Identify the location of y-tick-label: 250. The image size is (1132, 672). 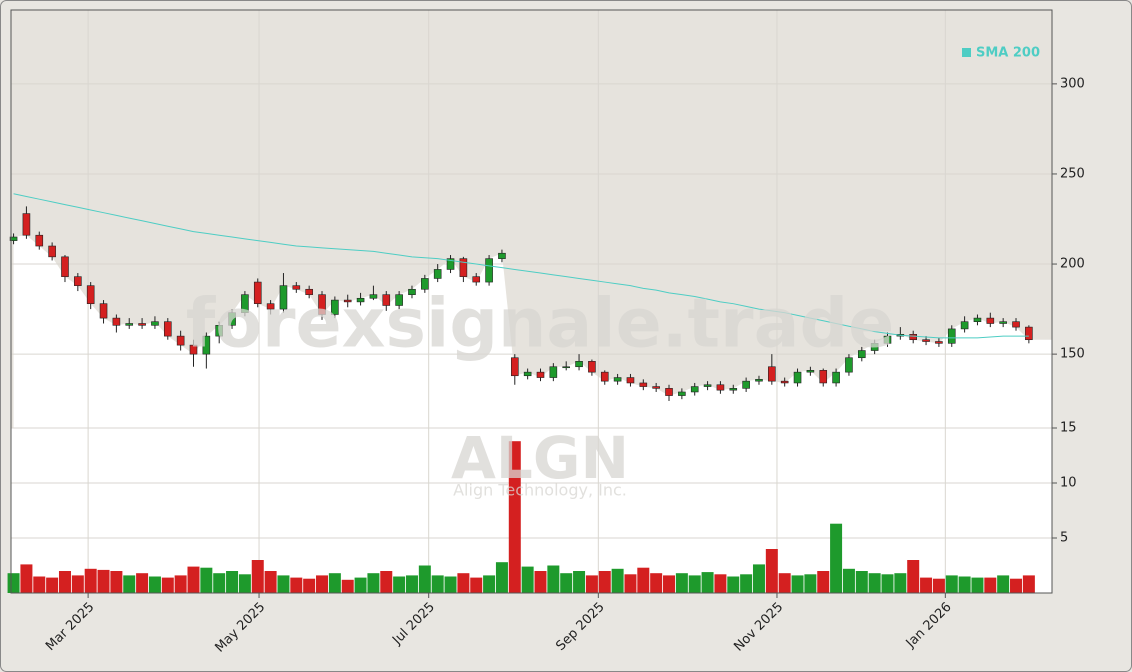
(1072, 173).